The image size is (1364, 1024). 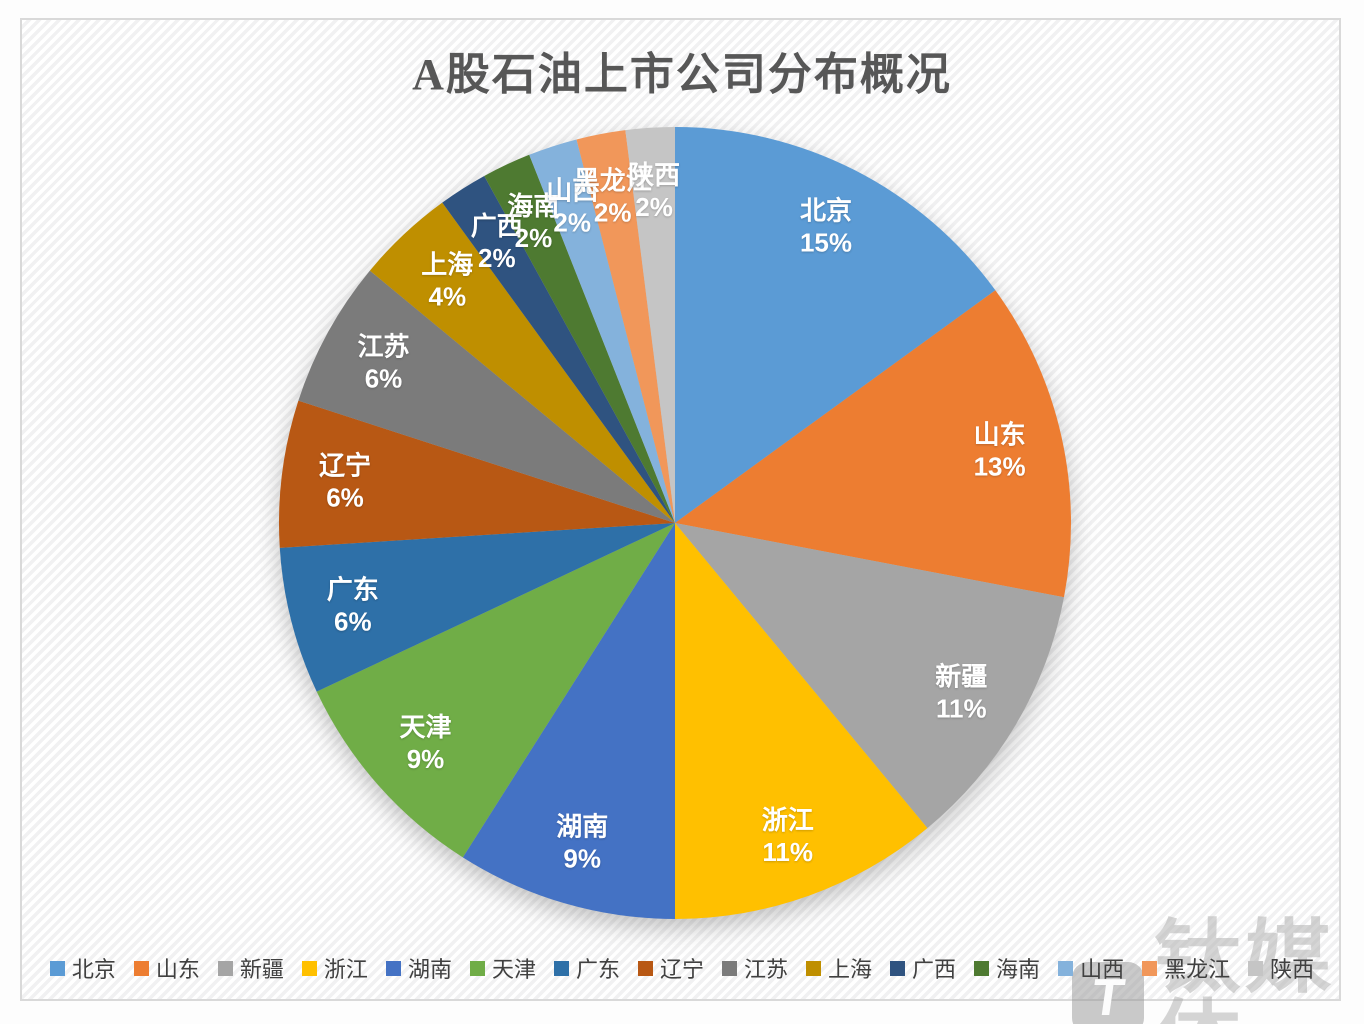 I want to click on legend-item: 广东, so click(x=586, y=968).